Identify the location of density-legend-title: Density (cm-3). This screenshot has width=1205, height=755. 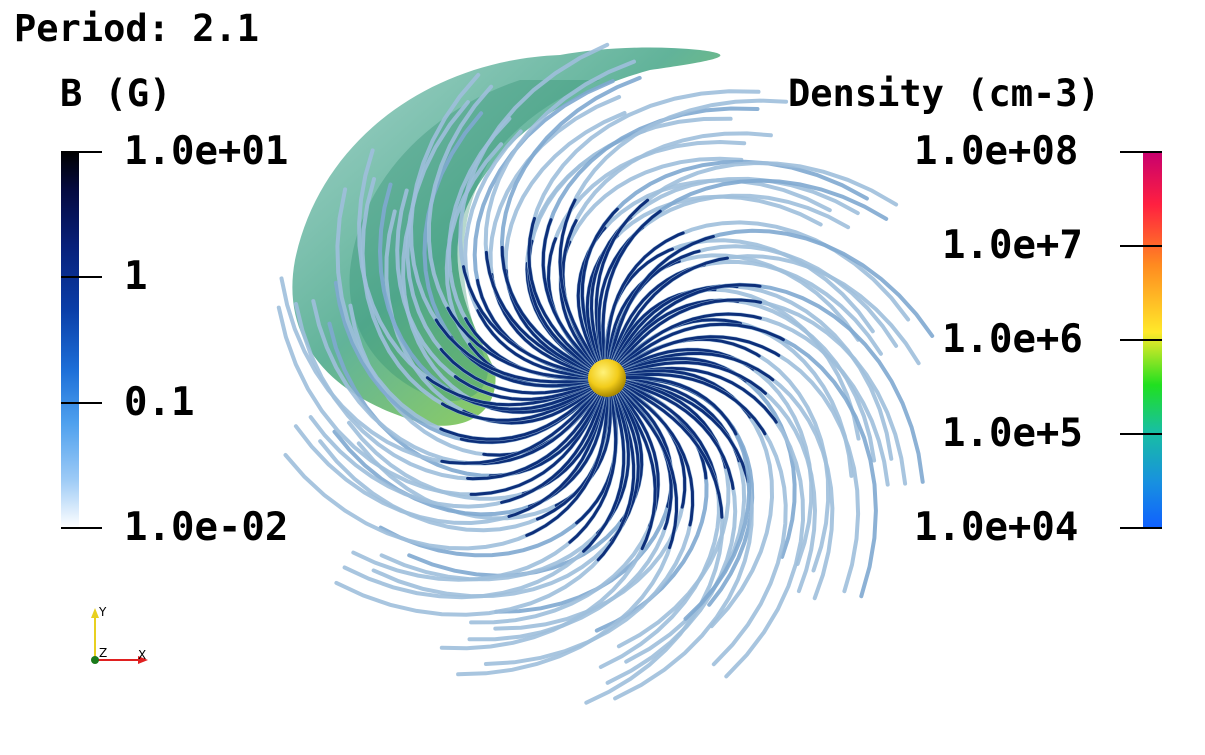
(944, 93).